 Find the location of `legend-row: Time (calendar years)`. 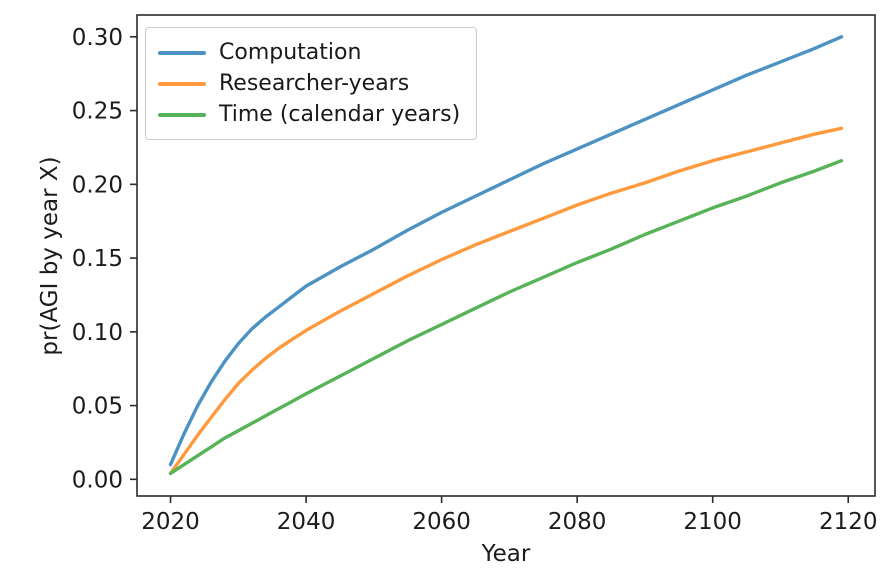

legend-row: Time (calendar years) is located at coordinates (309, 114).